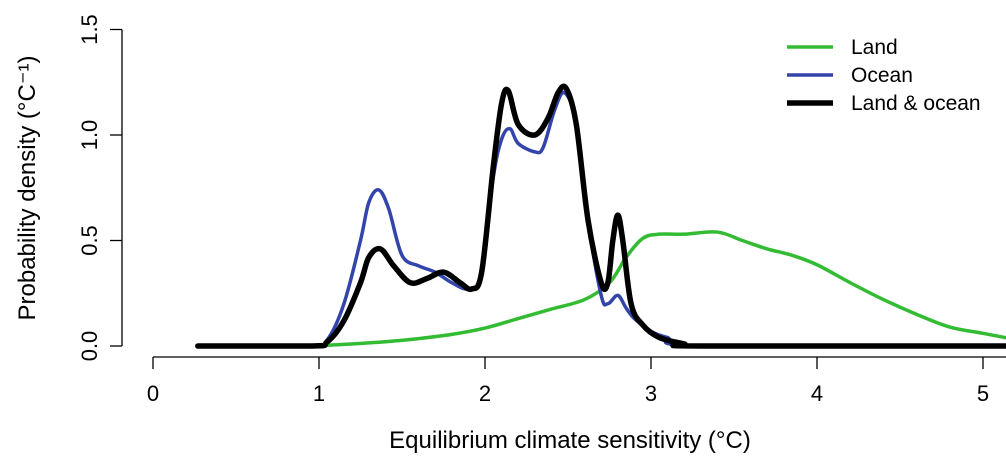 This screenshot has width=1006, height=459. Describe the element at coordinates (916, 103) in the screenshot. I see `legend-label-land-ocean: Land & ocean` at that location.